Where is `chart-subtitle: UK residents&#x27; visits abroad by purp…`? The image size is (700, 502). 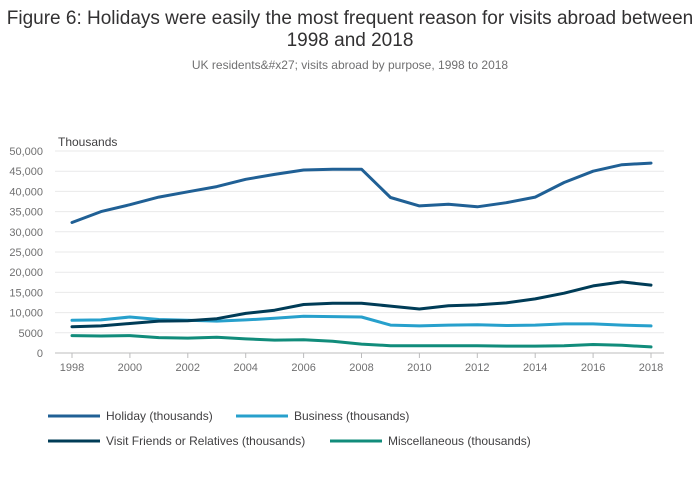
chart-subtitle: UK residents&#x27; visits abroad by purp… is located at coordinates (350, 65).